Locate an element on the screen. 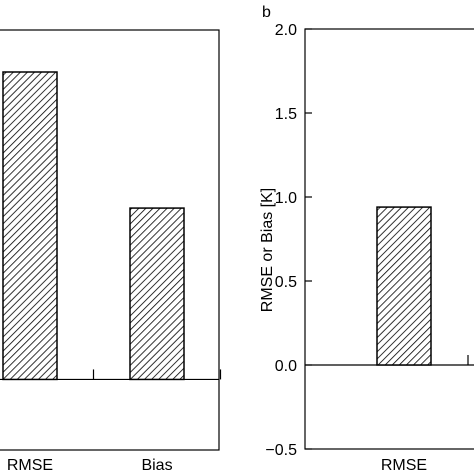 The width and height of the screenshot is (474, 474). y-tick-label: −0.5 is located at coordinates (281, 450).